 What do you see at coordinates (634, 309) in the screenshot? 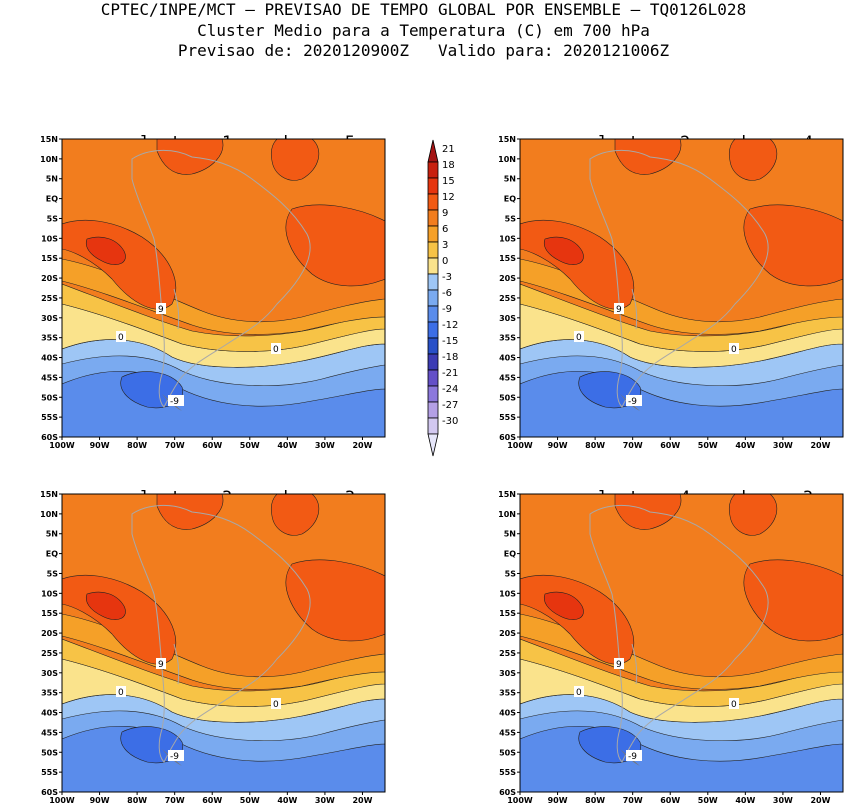
I see `country-border` at bounding box center [634, 309].